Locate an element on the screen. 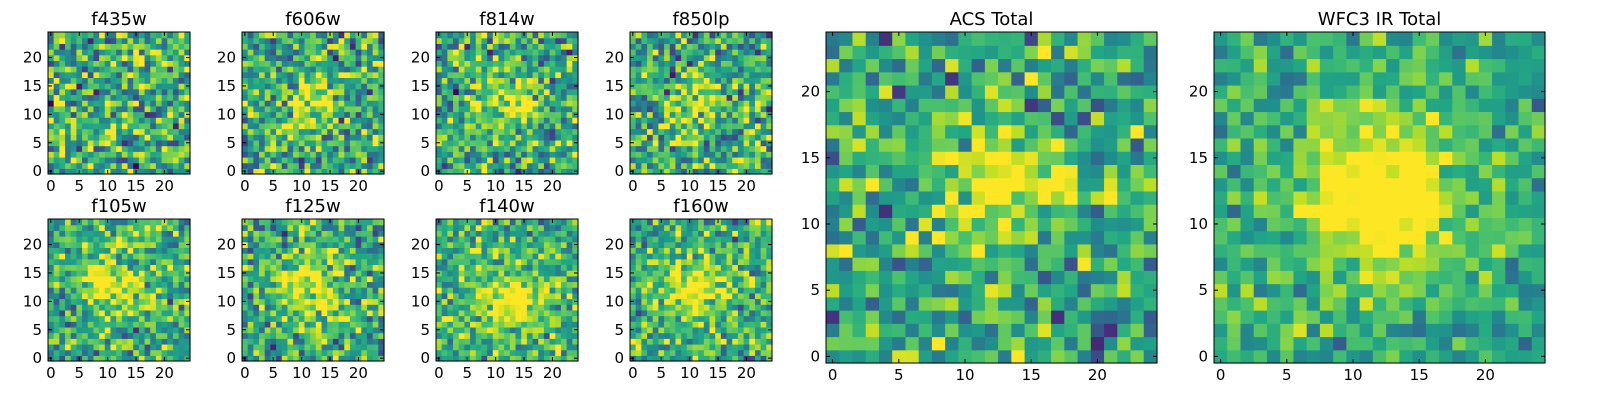  y-tick-label: 5 is located at coordinates (425, 143).